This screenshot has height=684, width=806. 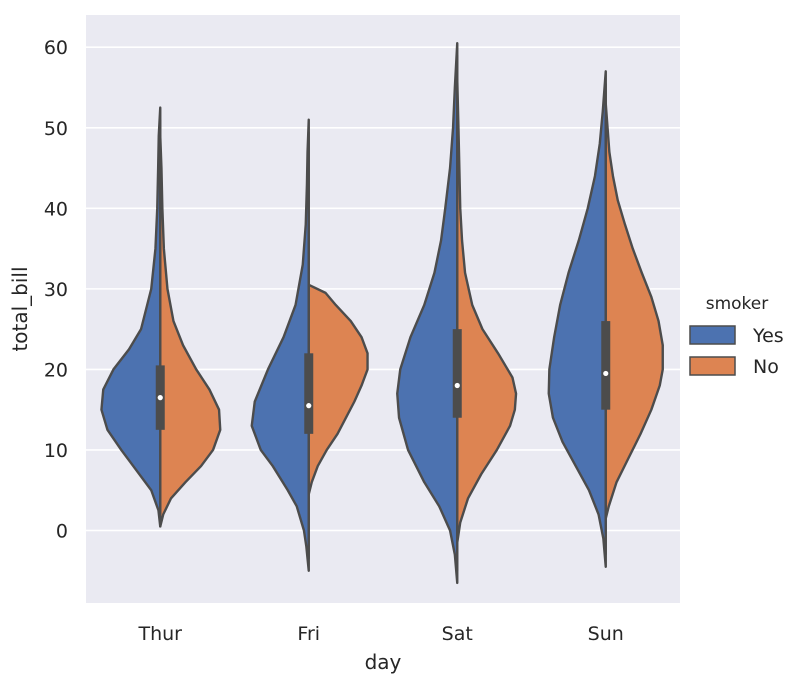 What do you see at coordinates (380, 634) in the screenshot?
I see `x-tick-labels: Thur Fri Sat Sun` at bounding box center [380, 634].